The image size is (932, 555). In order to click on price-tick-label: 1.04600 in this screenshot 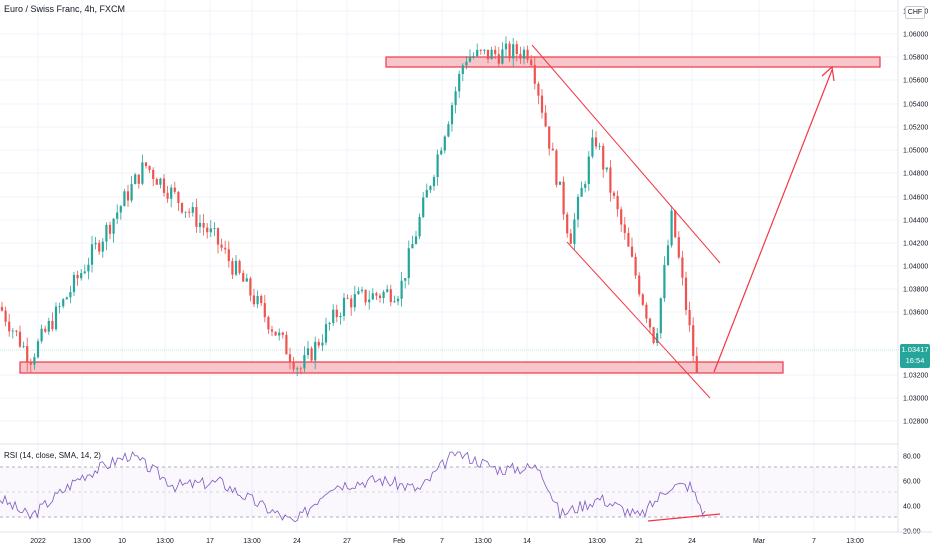, I will do `click(915, 198)`.